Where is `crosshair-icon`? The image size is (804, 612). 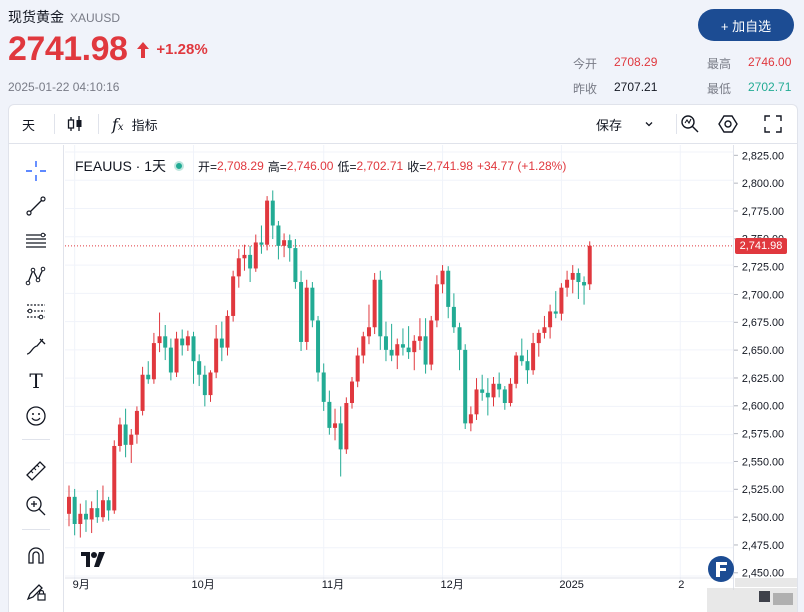
crosshair-icon is located at coordinates (36, 171).